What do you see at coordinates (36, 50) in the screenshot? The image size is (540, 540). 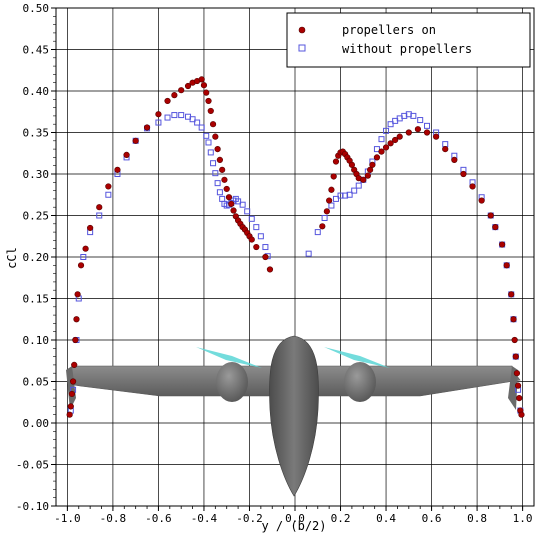 I see `y-tick-label-11: 0.45` at bounding box center [36, 50].